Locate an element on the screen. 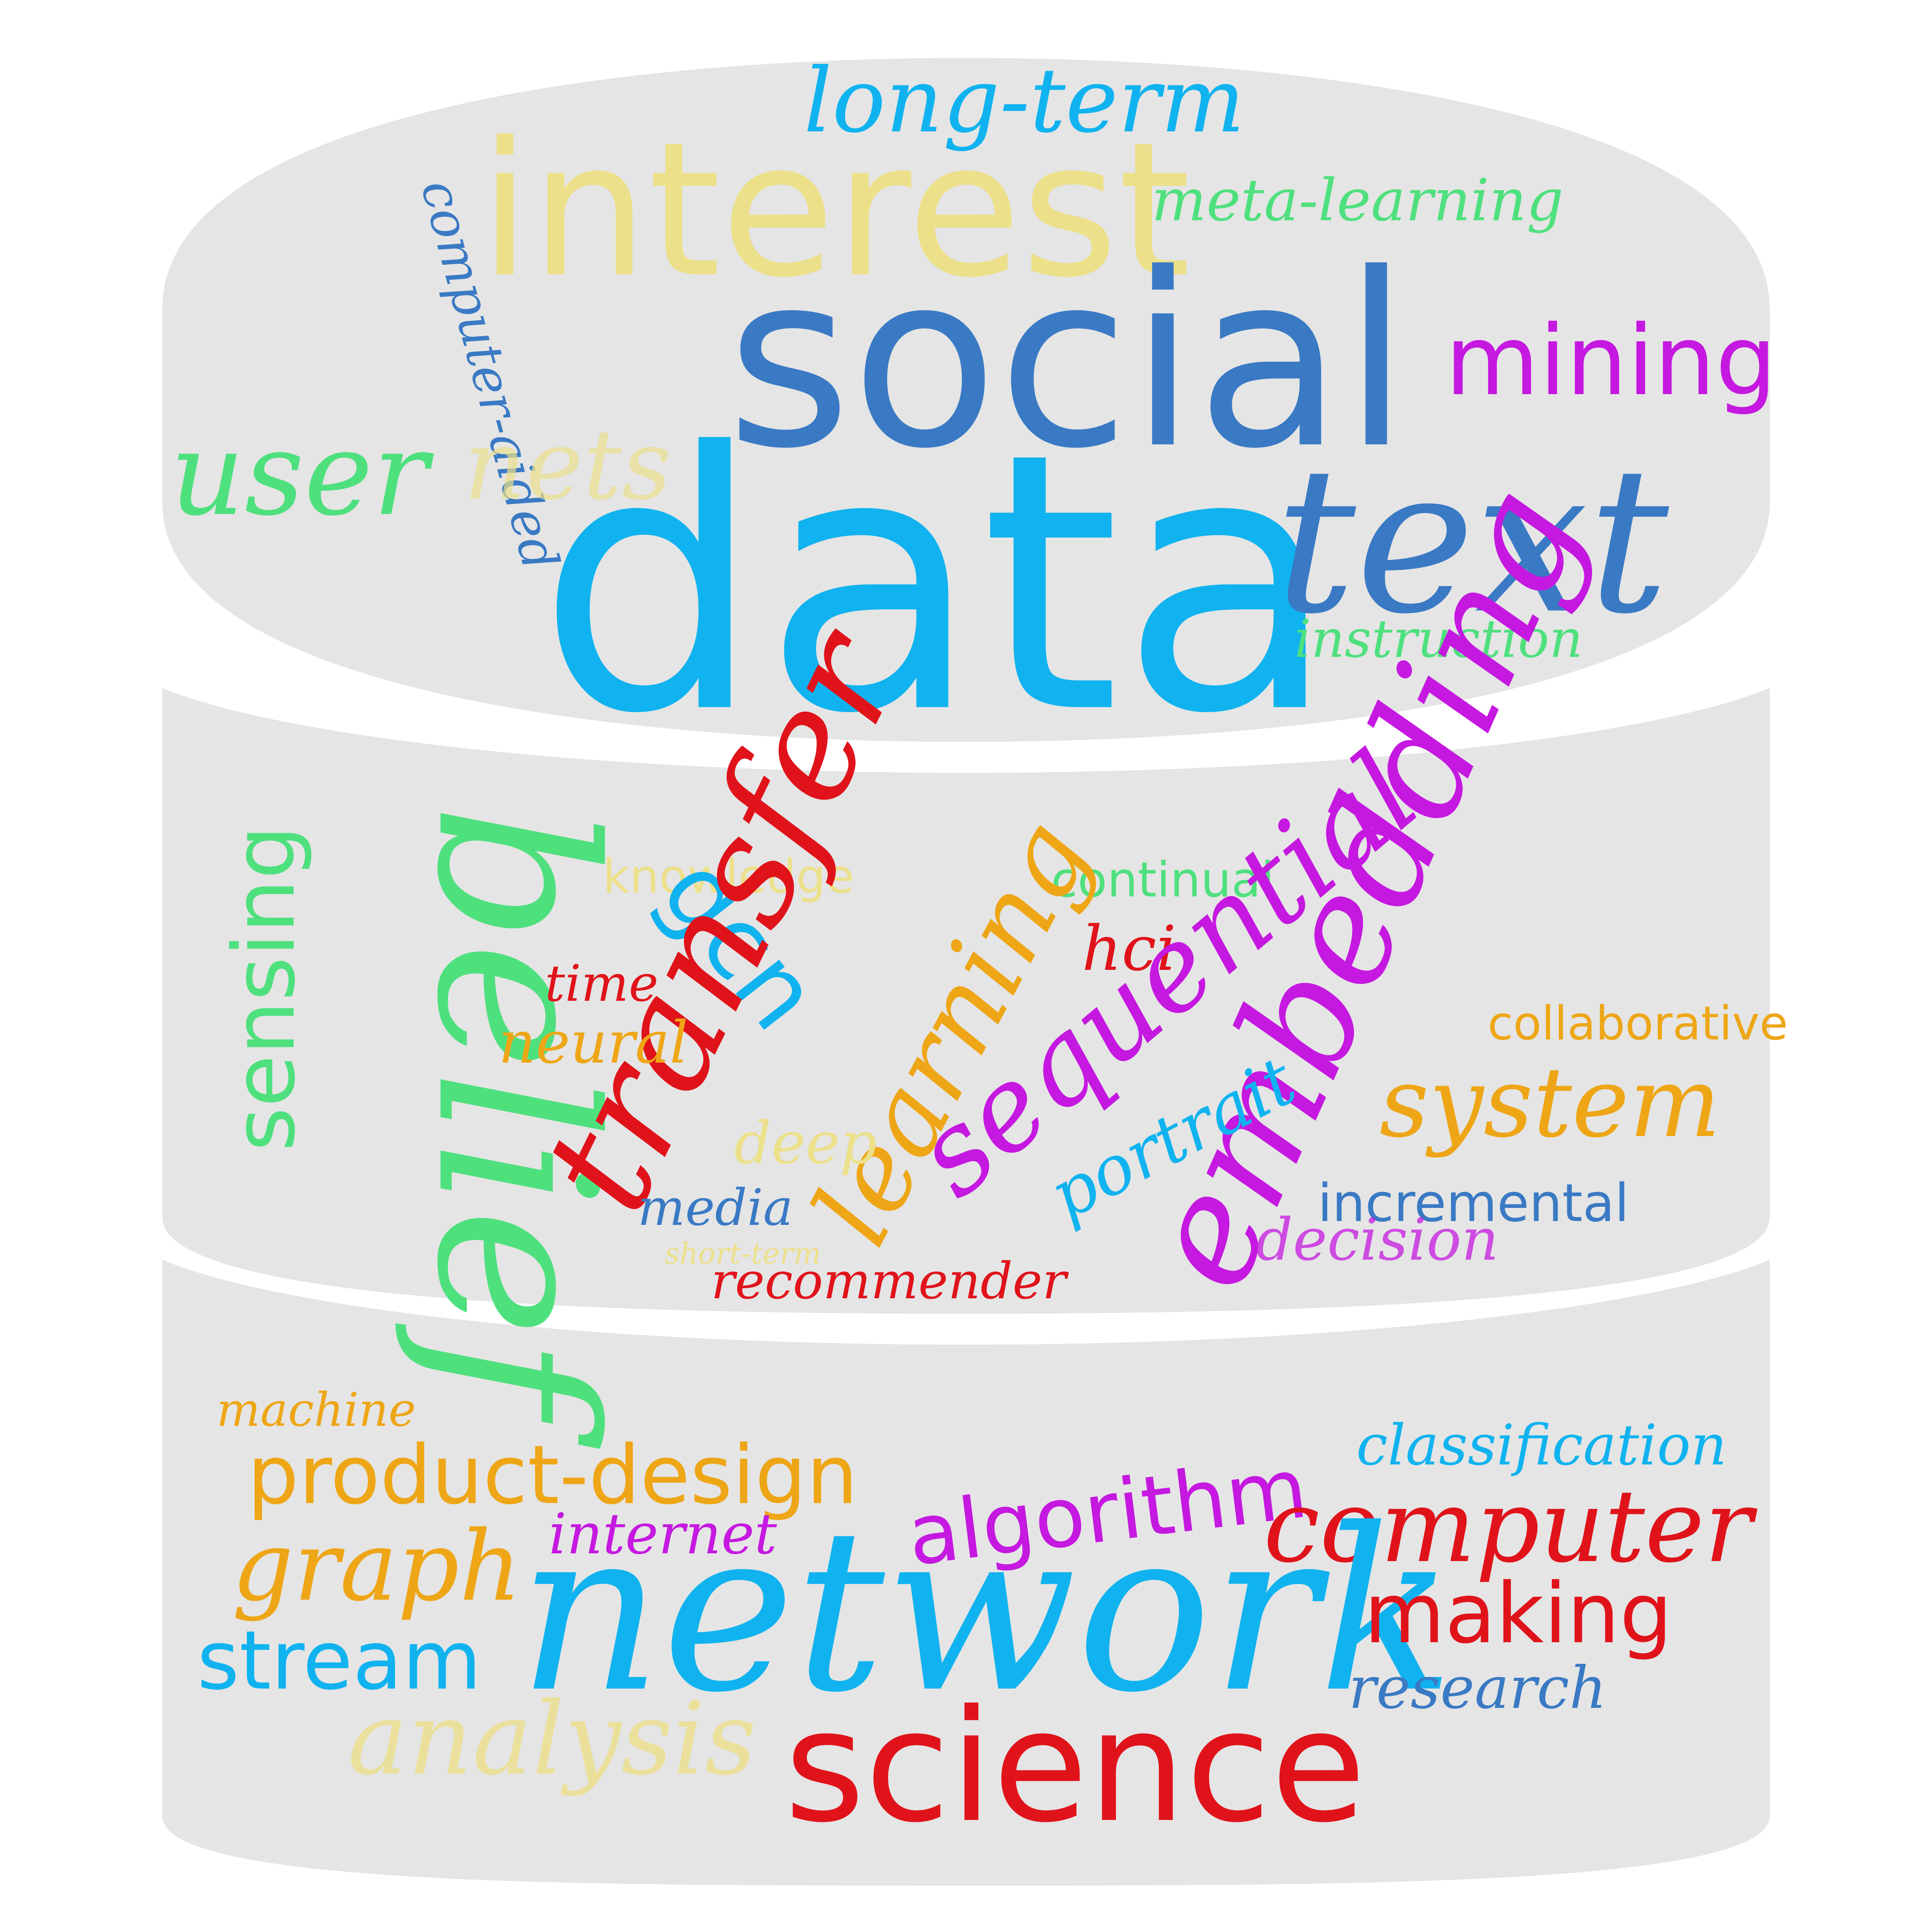  word-neural: neural is located at coordinates (593, 1043).